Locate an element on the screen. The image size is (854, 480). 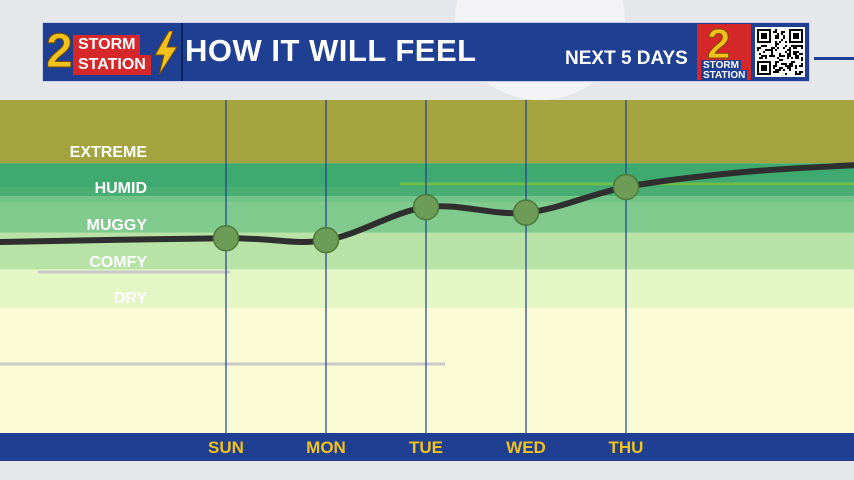
lightning-bolt-icon is located at coordinates (166, 53).